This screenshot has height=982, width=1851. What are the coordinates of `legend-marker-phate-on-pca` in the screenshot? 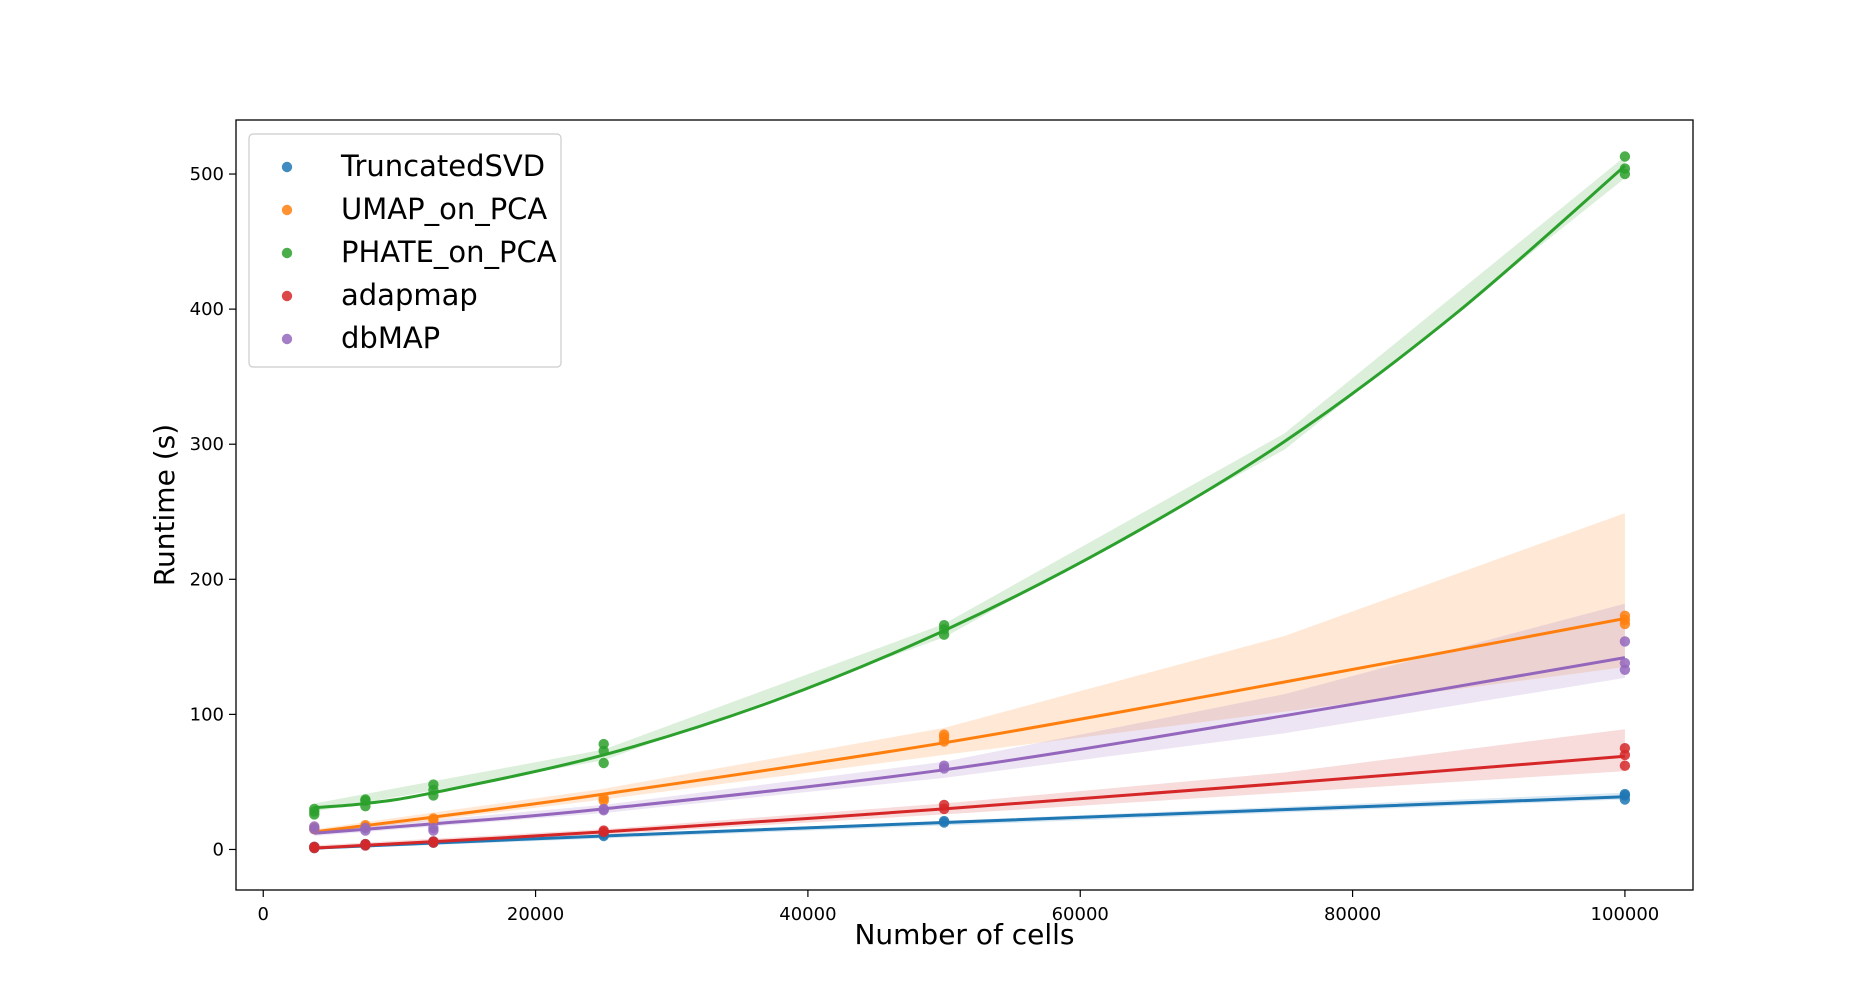 It's located at (287, 253).